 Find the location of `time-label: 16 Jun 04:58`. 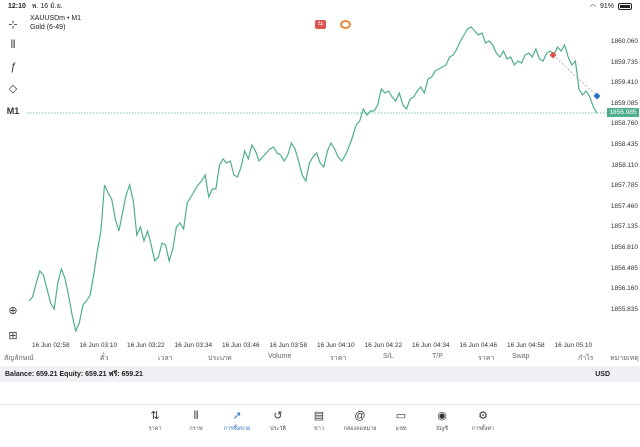

time-label: 16 Jun 04:58 is located at coordinates (526, 345).